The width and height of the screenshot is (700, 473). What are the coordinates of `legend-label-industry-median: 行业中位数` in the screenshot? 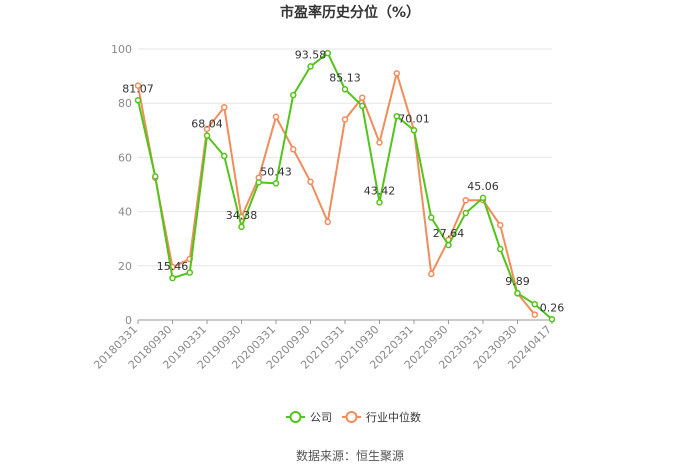 It's located at (393, 417).